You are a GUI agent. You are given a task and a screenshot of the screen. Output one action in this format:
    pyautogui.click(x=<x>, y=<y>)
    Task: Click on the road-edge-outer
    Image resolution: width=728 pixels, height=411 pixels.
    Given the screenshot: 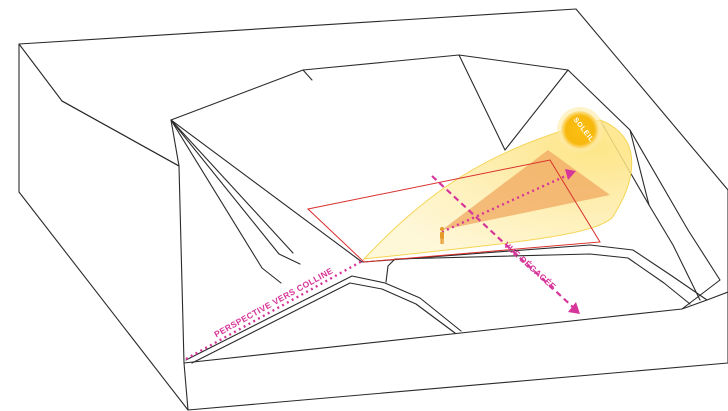 What is the action you would take?
    pyautogui.click(x=323, y=318)
    